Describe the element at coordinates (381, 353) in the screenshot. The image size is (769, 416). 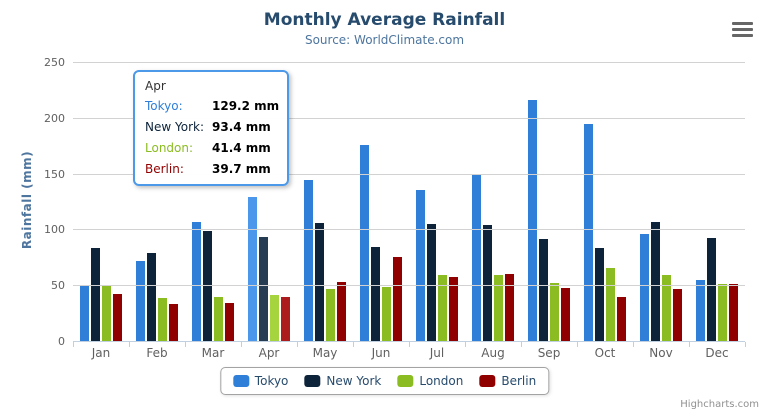
I see `x-tick-label: Jun` at that location.